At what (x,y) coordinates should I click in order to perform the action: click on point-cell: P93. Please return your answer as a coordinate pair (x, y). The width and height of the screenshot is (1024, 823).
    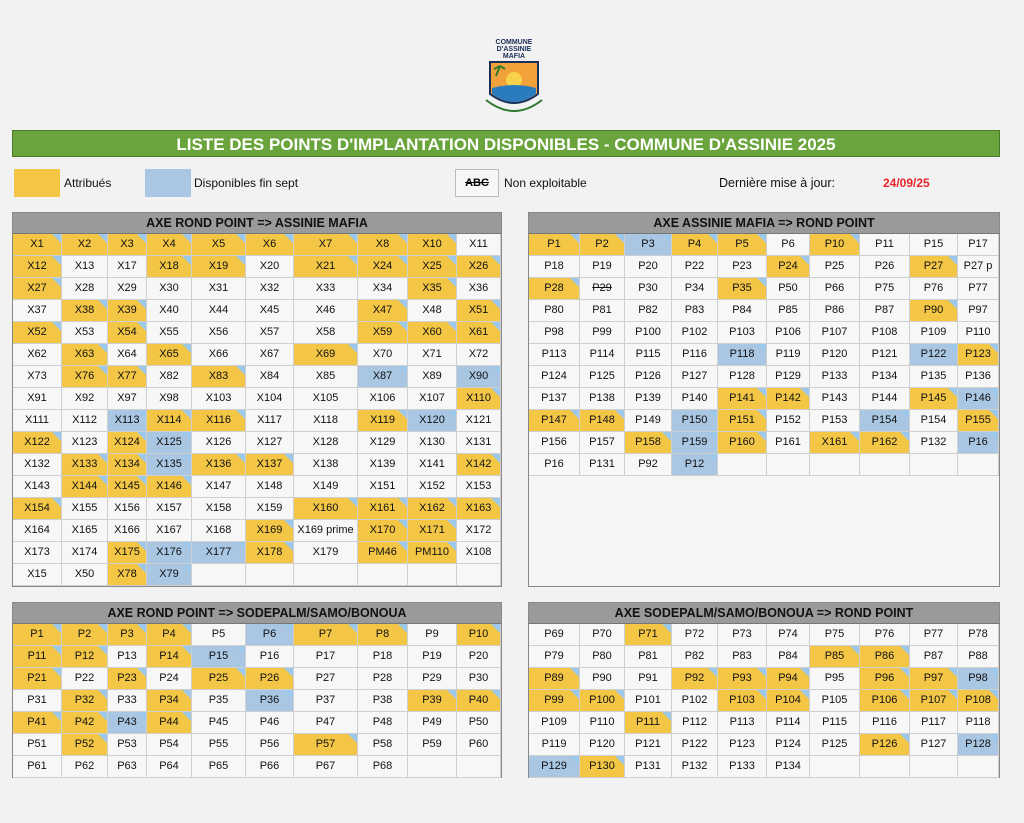
    Looking at the image, I should click on (742, 679).